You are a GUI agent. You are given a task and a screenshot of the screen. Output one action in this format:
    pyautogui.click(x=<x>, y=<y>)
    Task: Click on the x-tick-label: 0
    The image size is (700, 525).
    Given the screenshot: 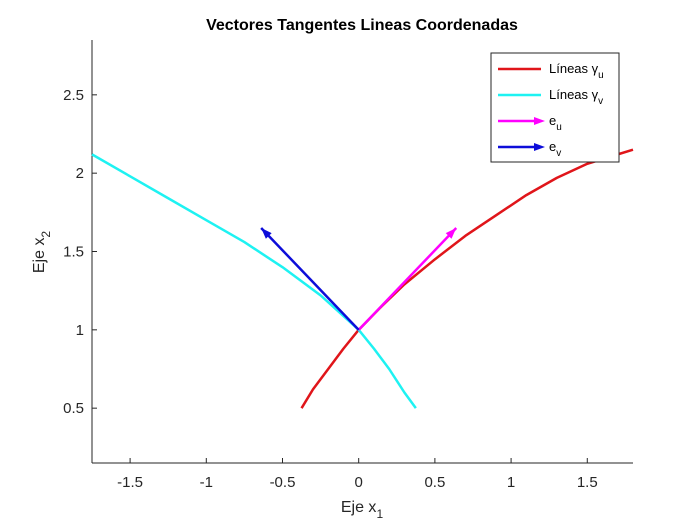 What is the action you would take?
    pyautogui.click(x=359, y=482)
    